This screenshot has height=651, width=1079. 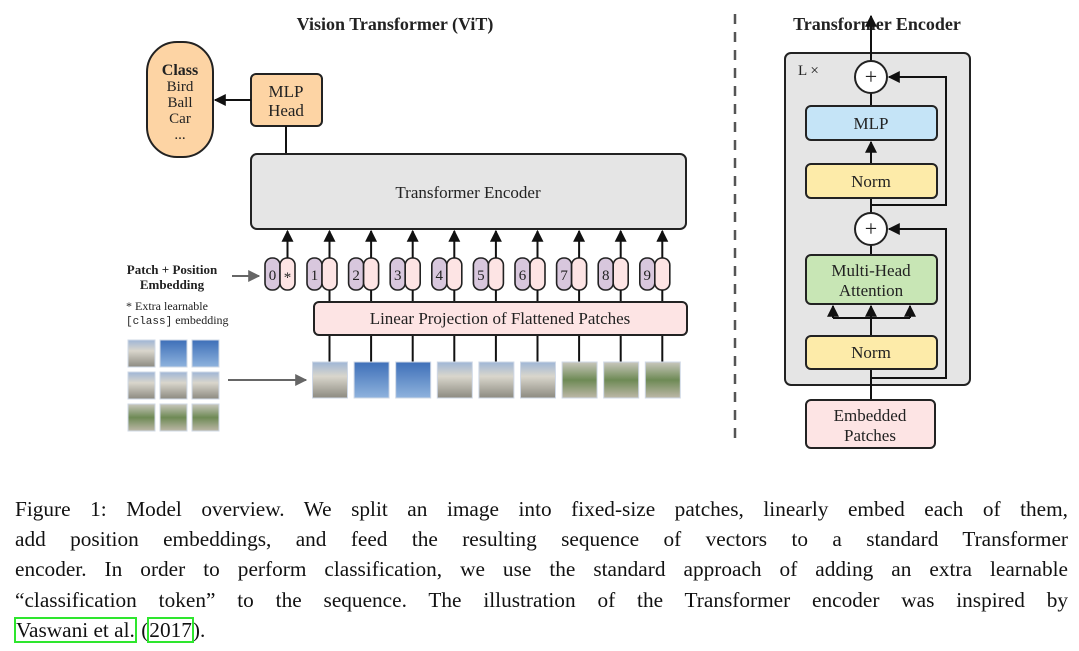 I want to click on position-index: 7, so click(x=564, y=276).